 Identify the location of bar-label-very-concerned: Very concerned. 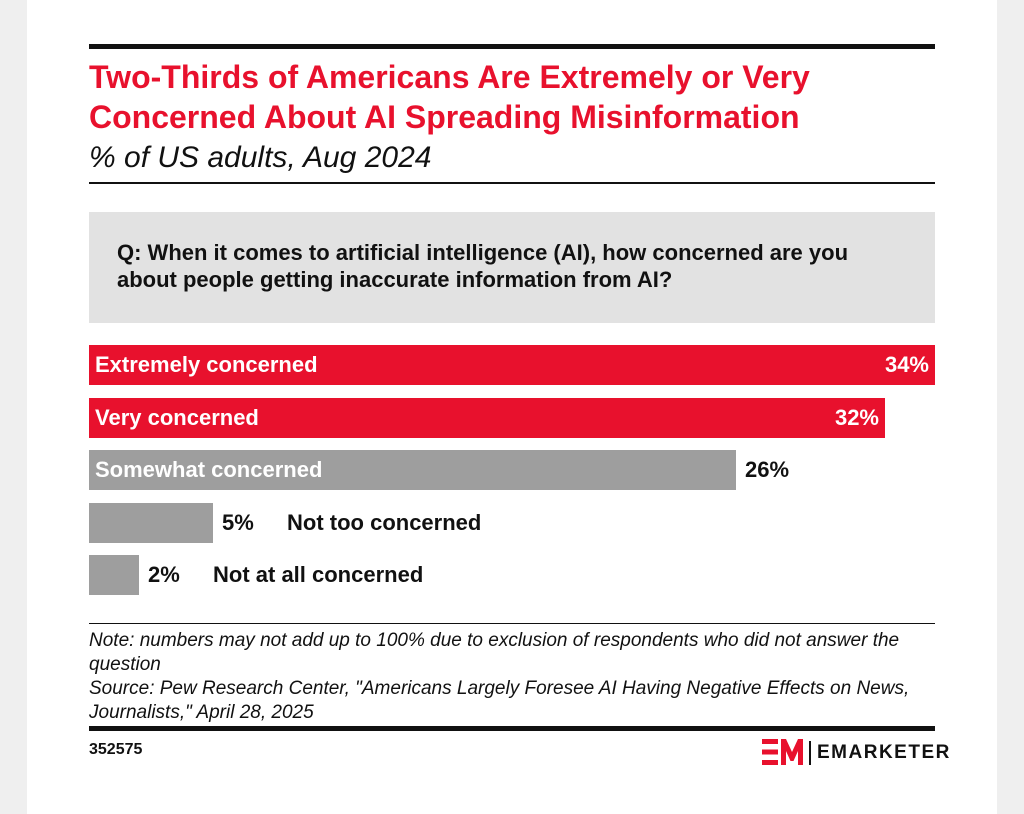
(177, 417).